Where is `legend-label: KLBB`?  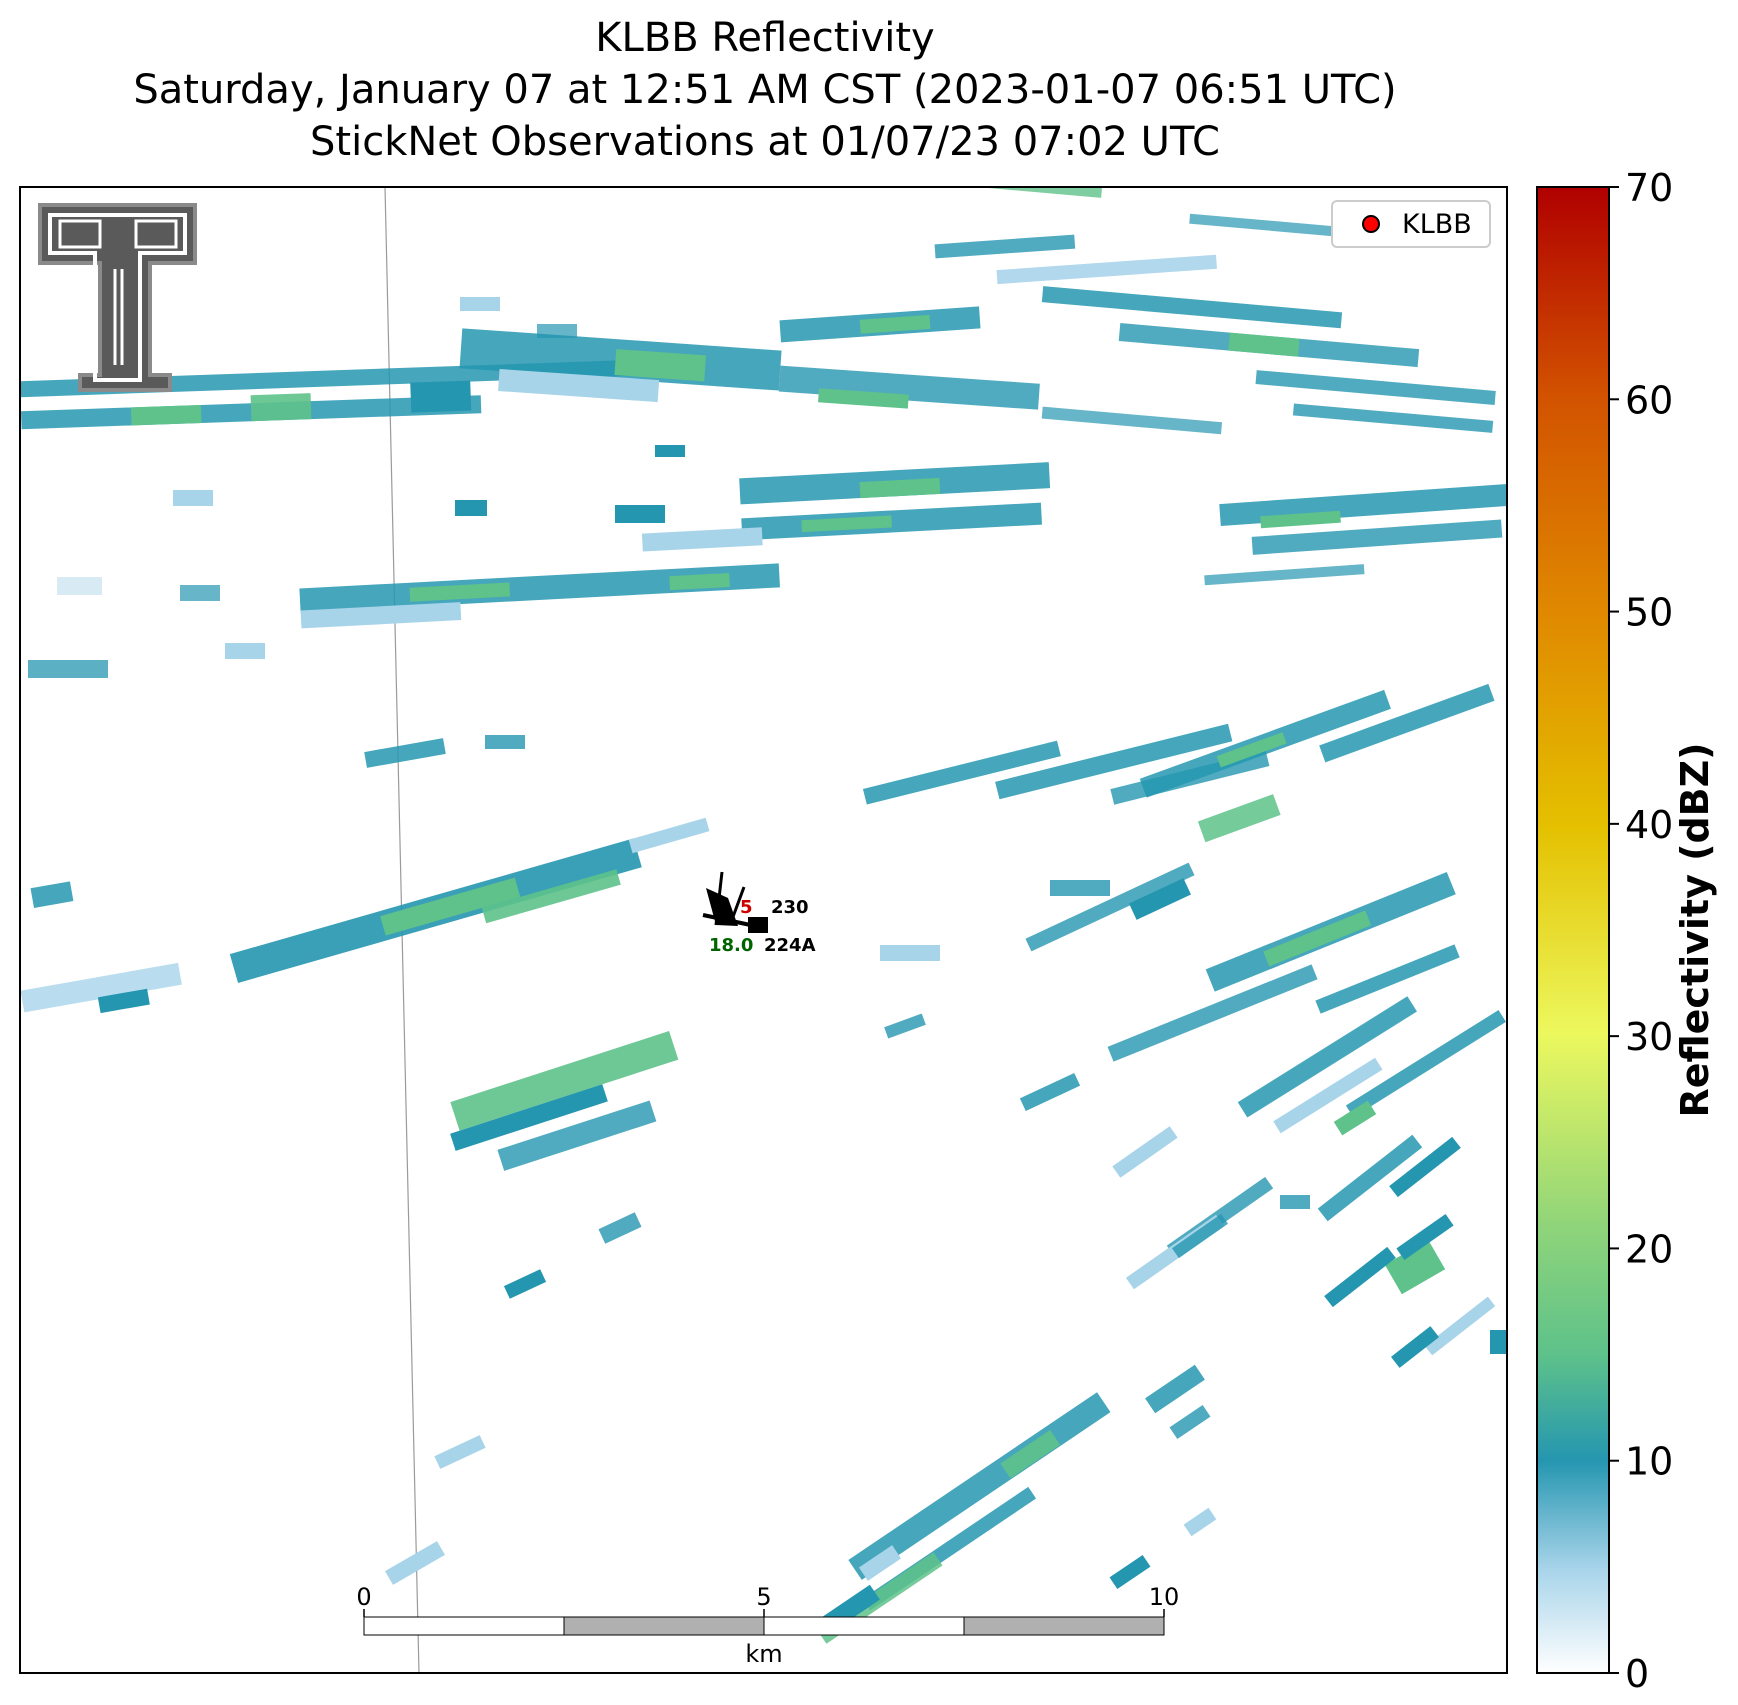
legend-label: KLBB is located at coordinates (1437, 224).